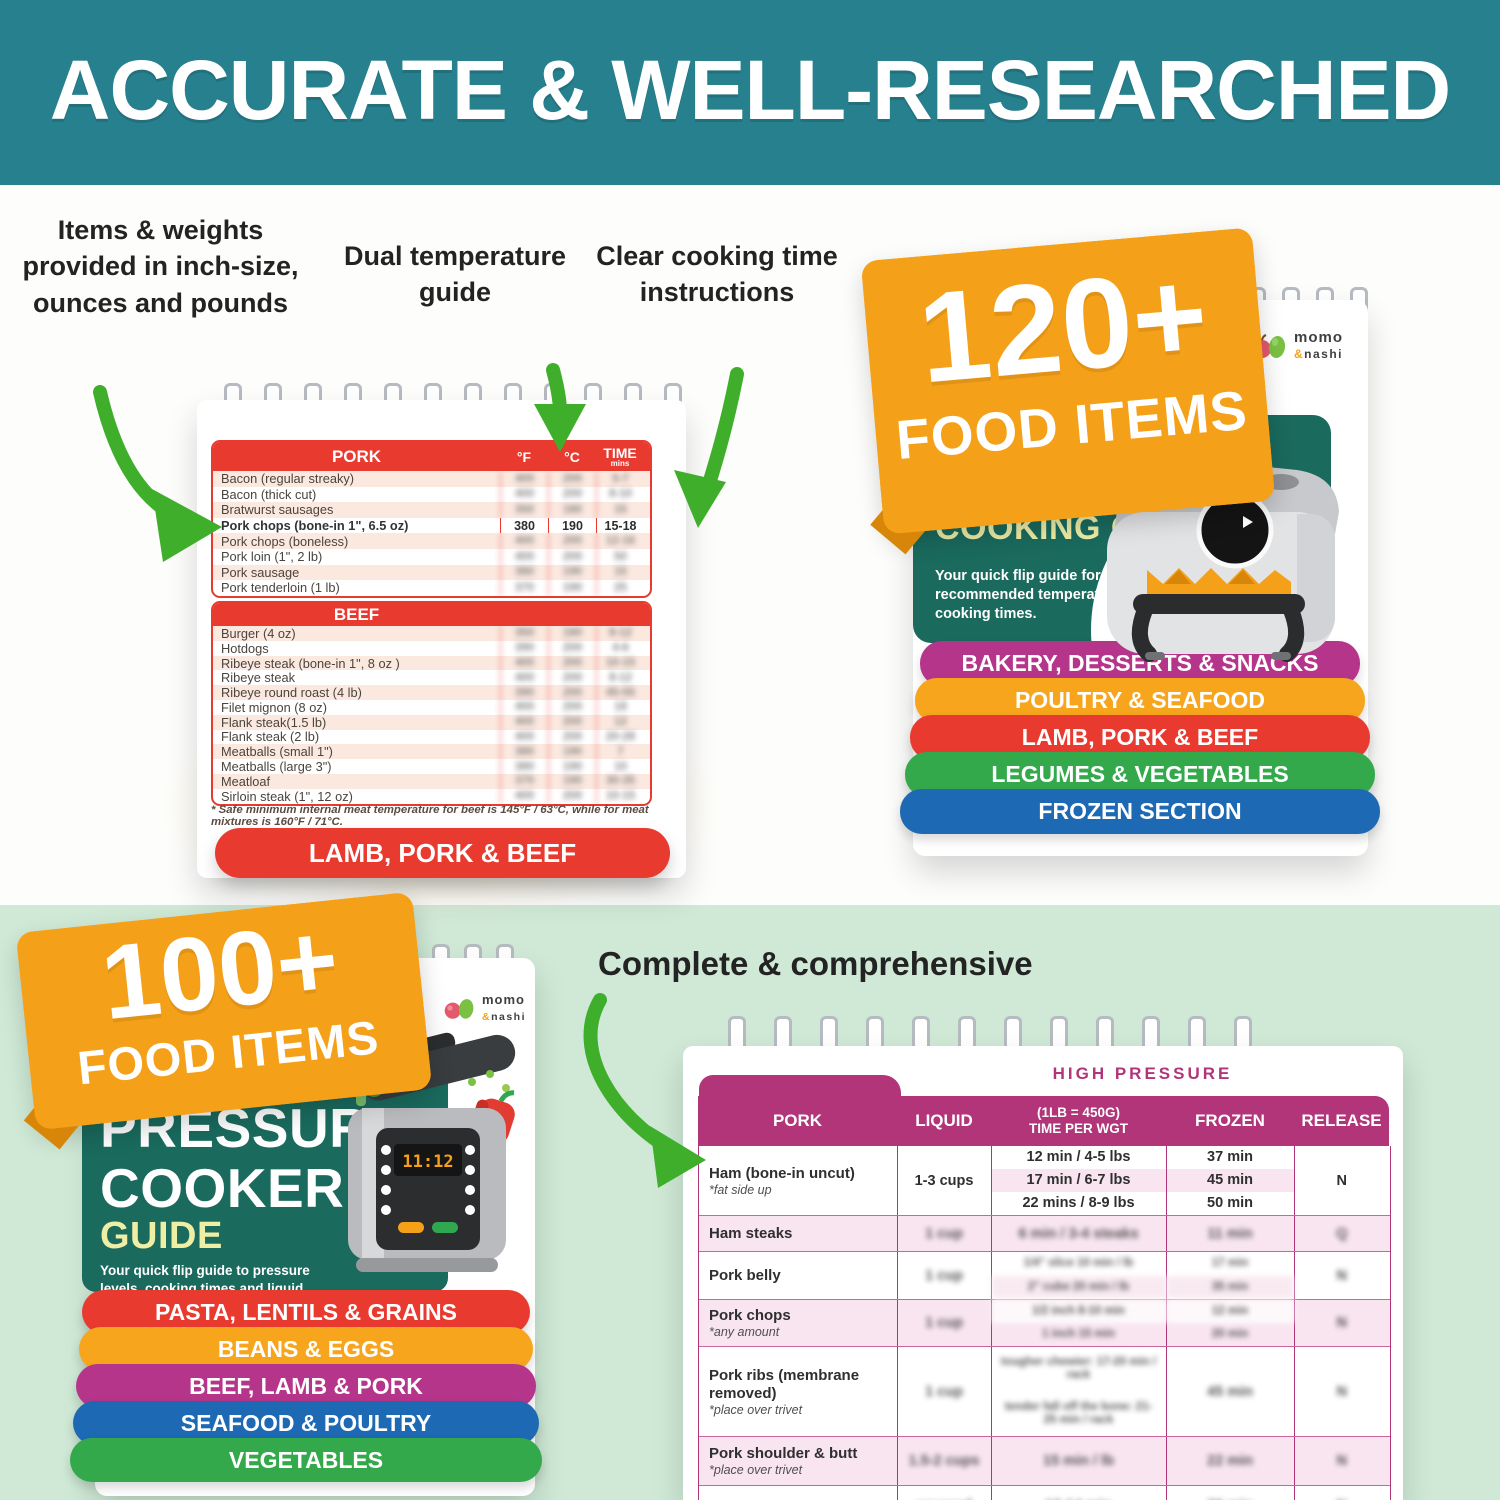 Image resolution: width=1500 pixels, height=1500 pixels. What do you see at coordinates (431, 494) in the screenshot?
I see `table-row: Bacon (thick cut) 400 200 8-10` at bounding box center [431, 494].